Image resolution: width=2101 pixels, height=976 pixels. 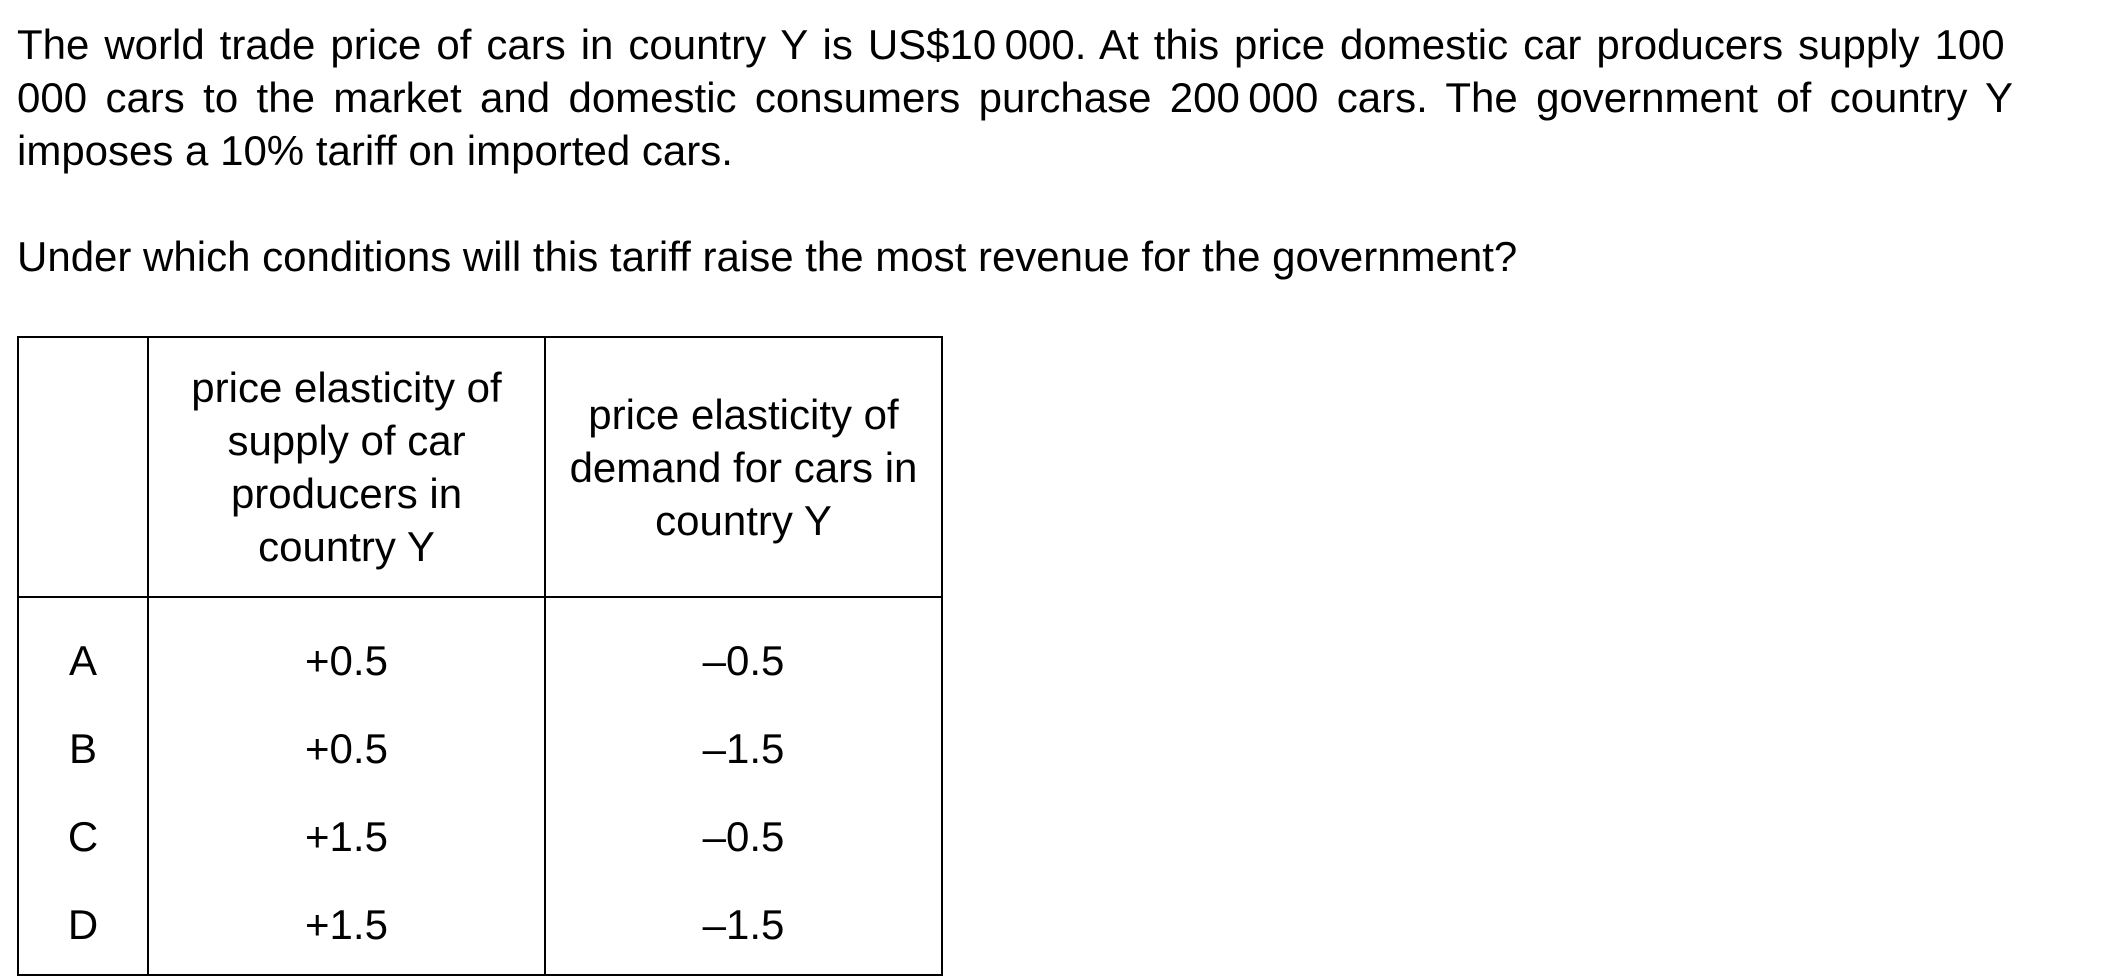 I want to click on table-row: A +0.5 –0.5, so click(x=480, y=650).